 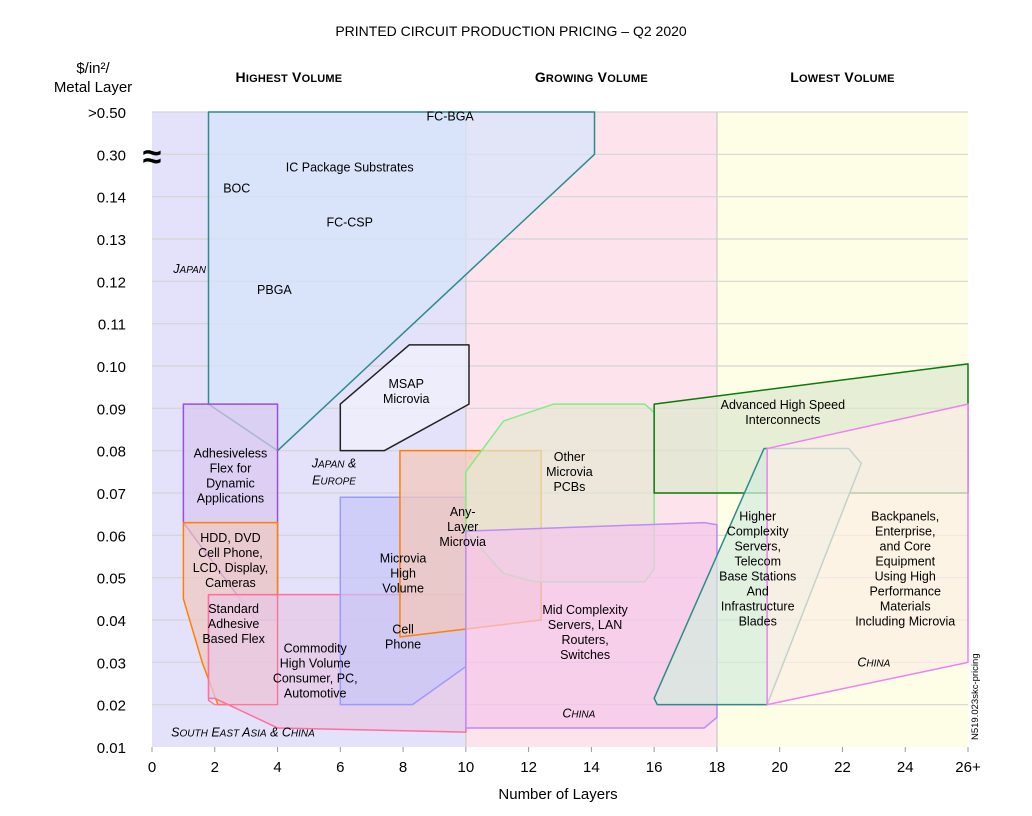 What do you see at coordinates (794, 77) in the screenshot?
I see `zone-label-cap: L` at bounding box center [794, 77].